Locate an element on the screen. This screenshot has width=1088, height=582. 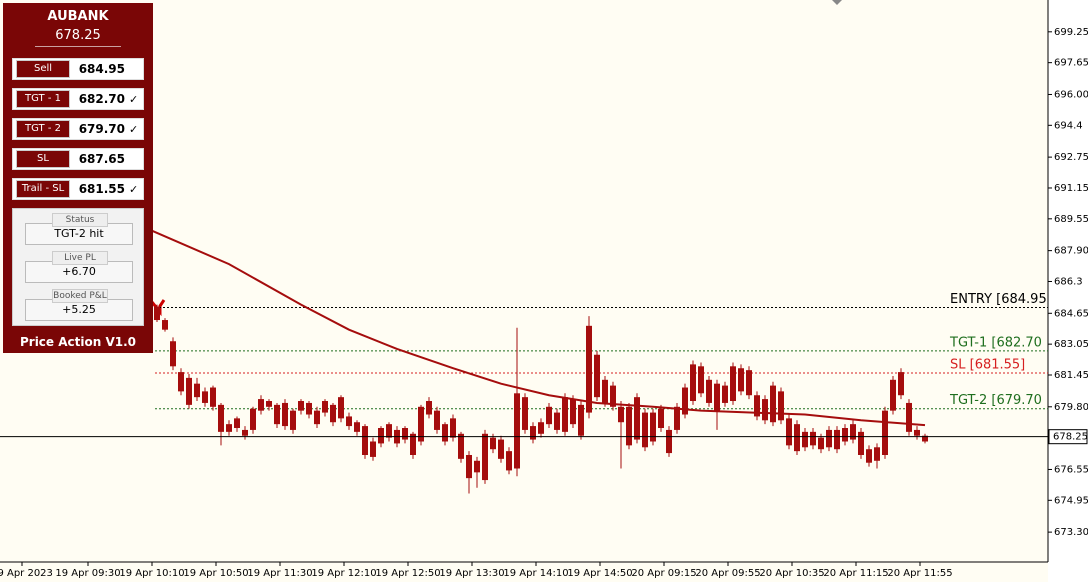
level-label: ENTRY [684.95 is located at coordinates (998, 299).